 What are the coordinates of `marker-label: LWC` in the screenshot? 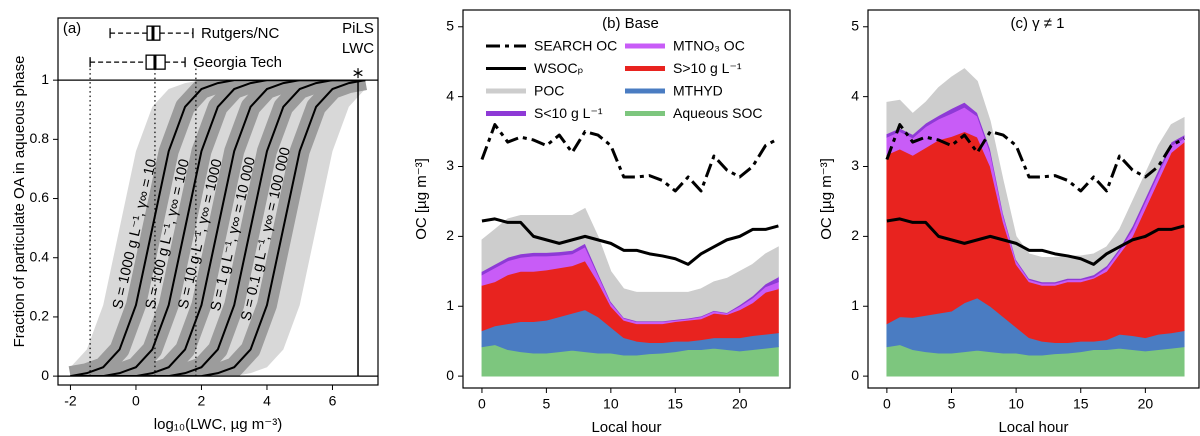 It's located at (358, 48).